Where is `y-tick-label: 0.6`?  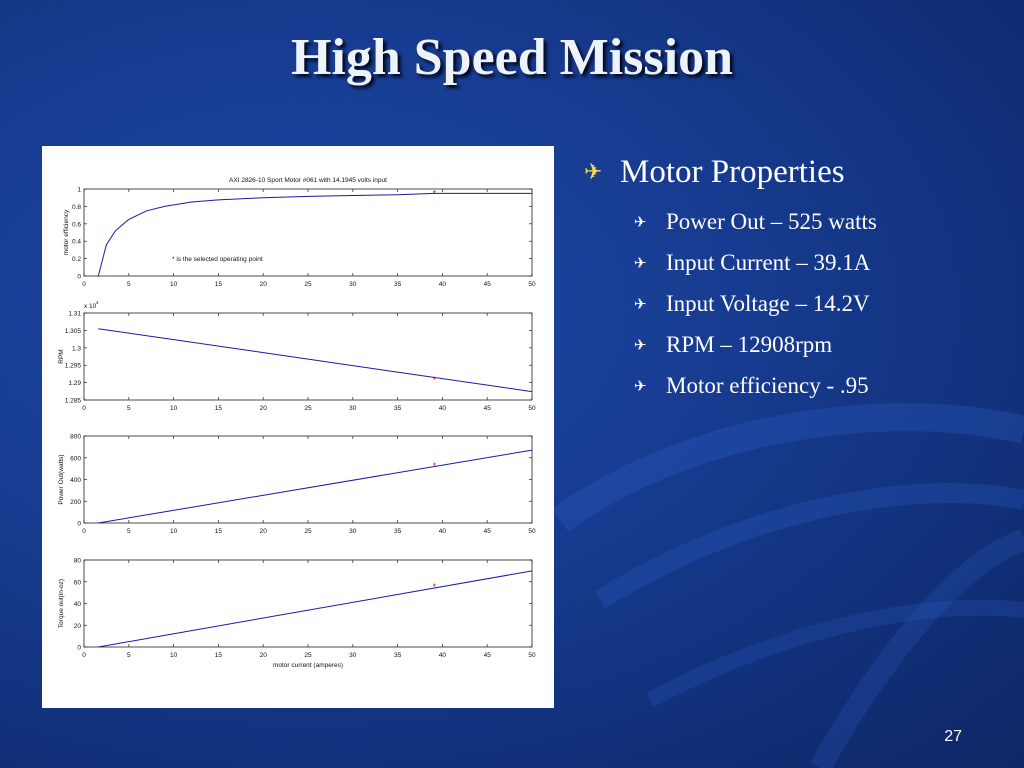
y-tick-label: 0.6 is located at coordinates (76, 224).